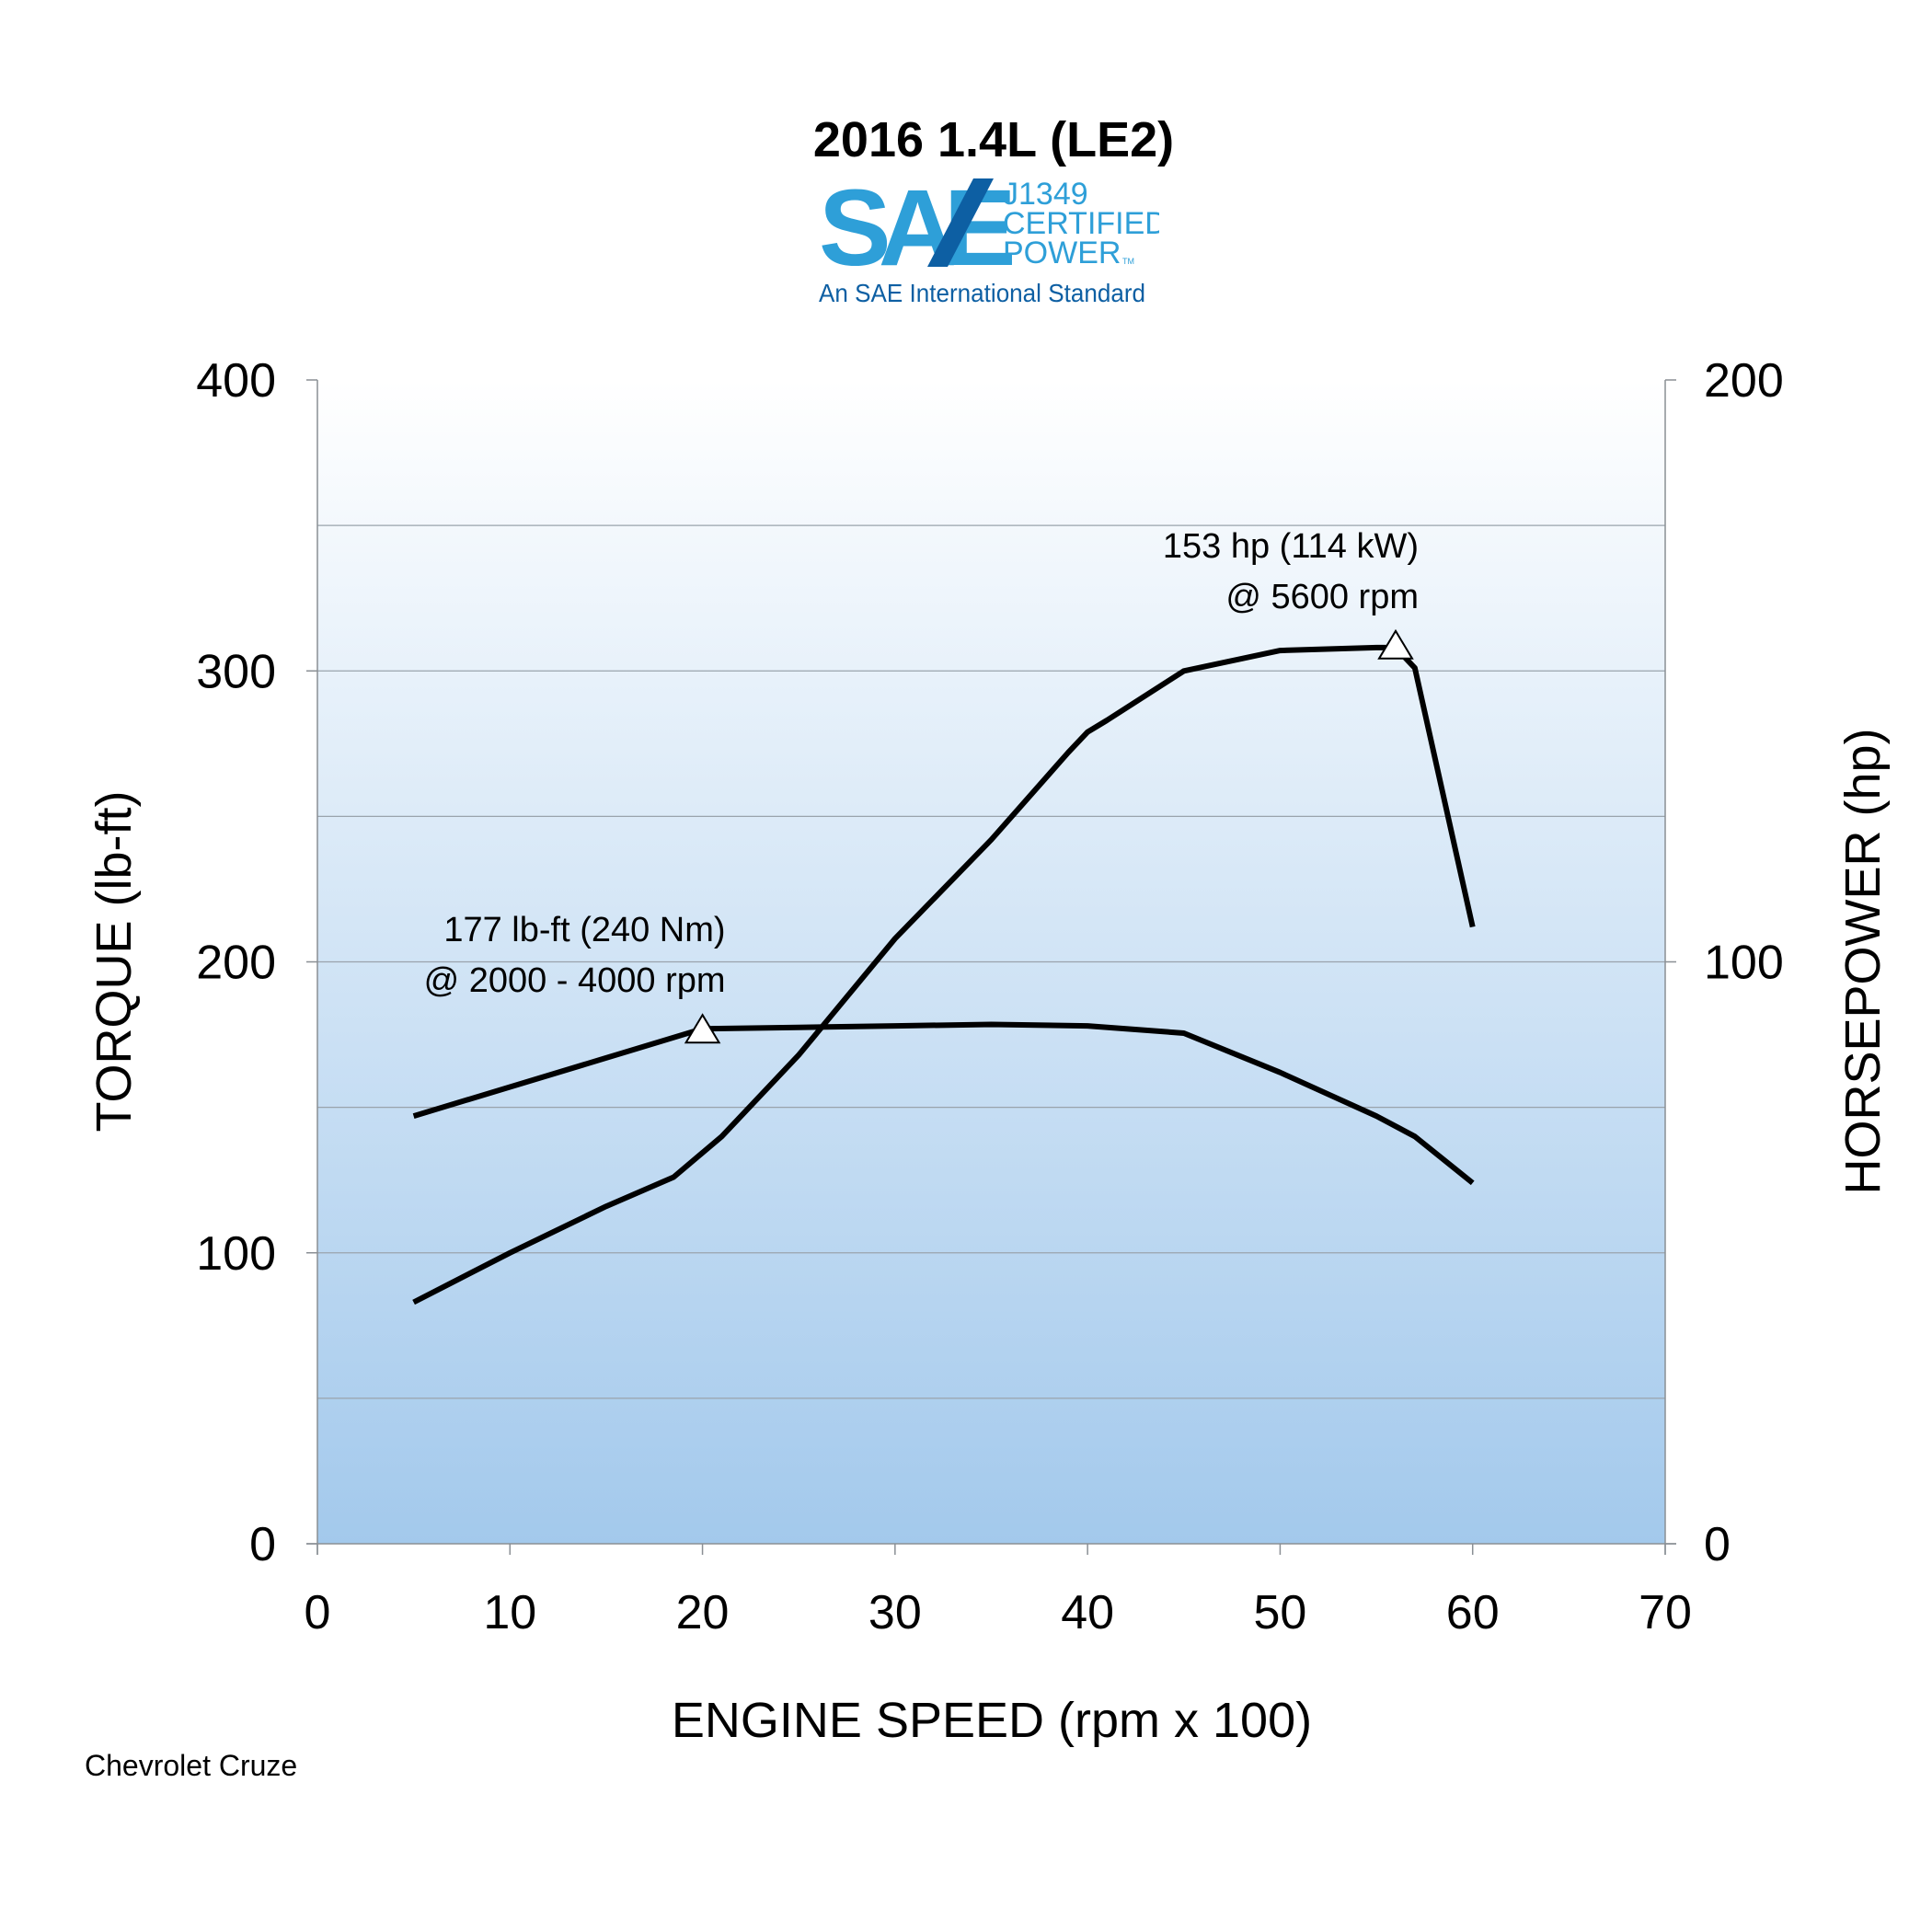  Describe the element at coordinates (1291, 546) in the screenshot. I see `annotation-label-line-1: 153 hp (114 kW)` at that location.